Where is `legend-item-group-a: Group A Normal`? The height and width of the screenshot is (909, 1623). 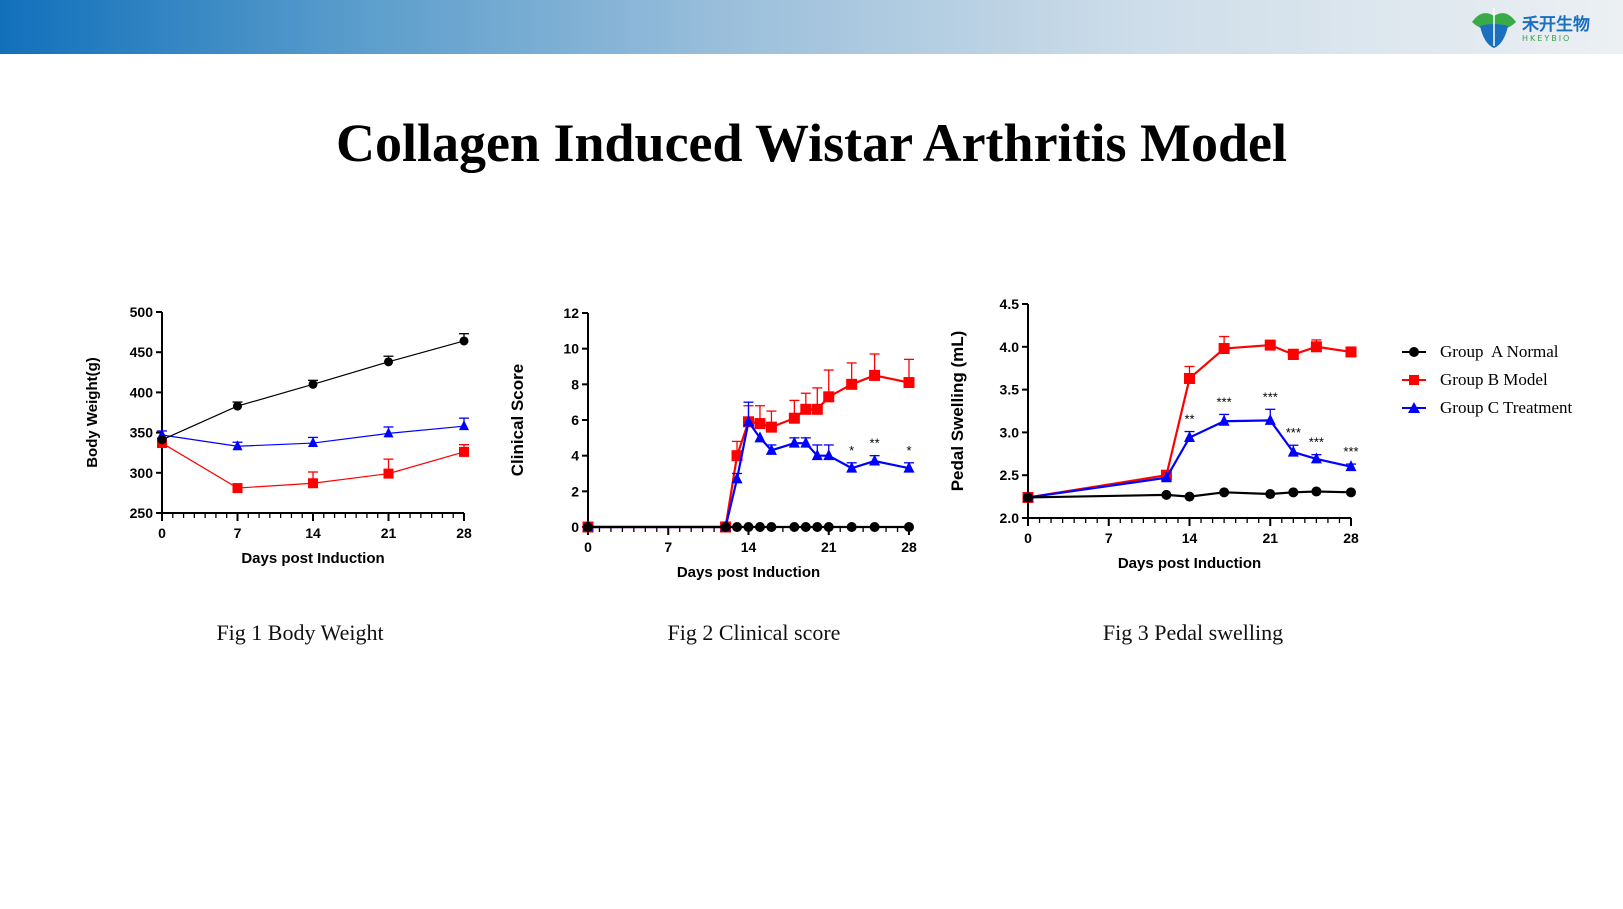
legend-item-group-a: Group A Normal is located at coordinates (1486, 352).